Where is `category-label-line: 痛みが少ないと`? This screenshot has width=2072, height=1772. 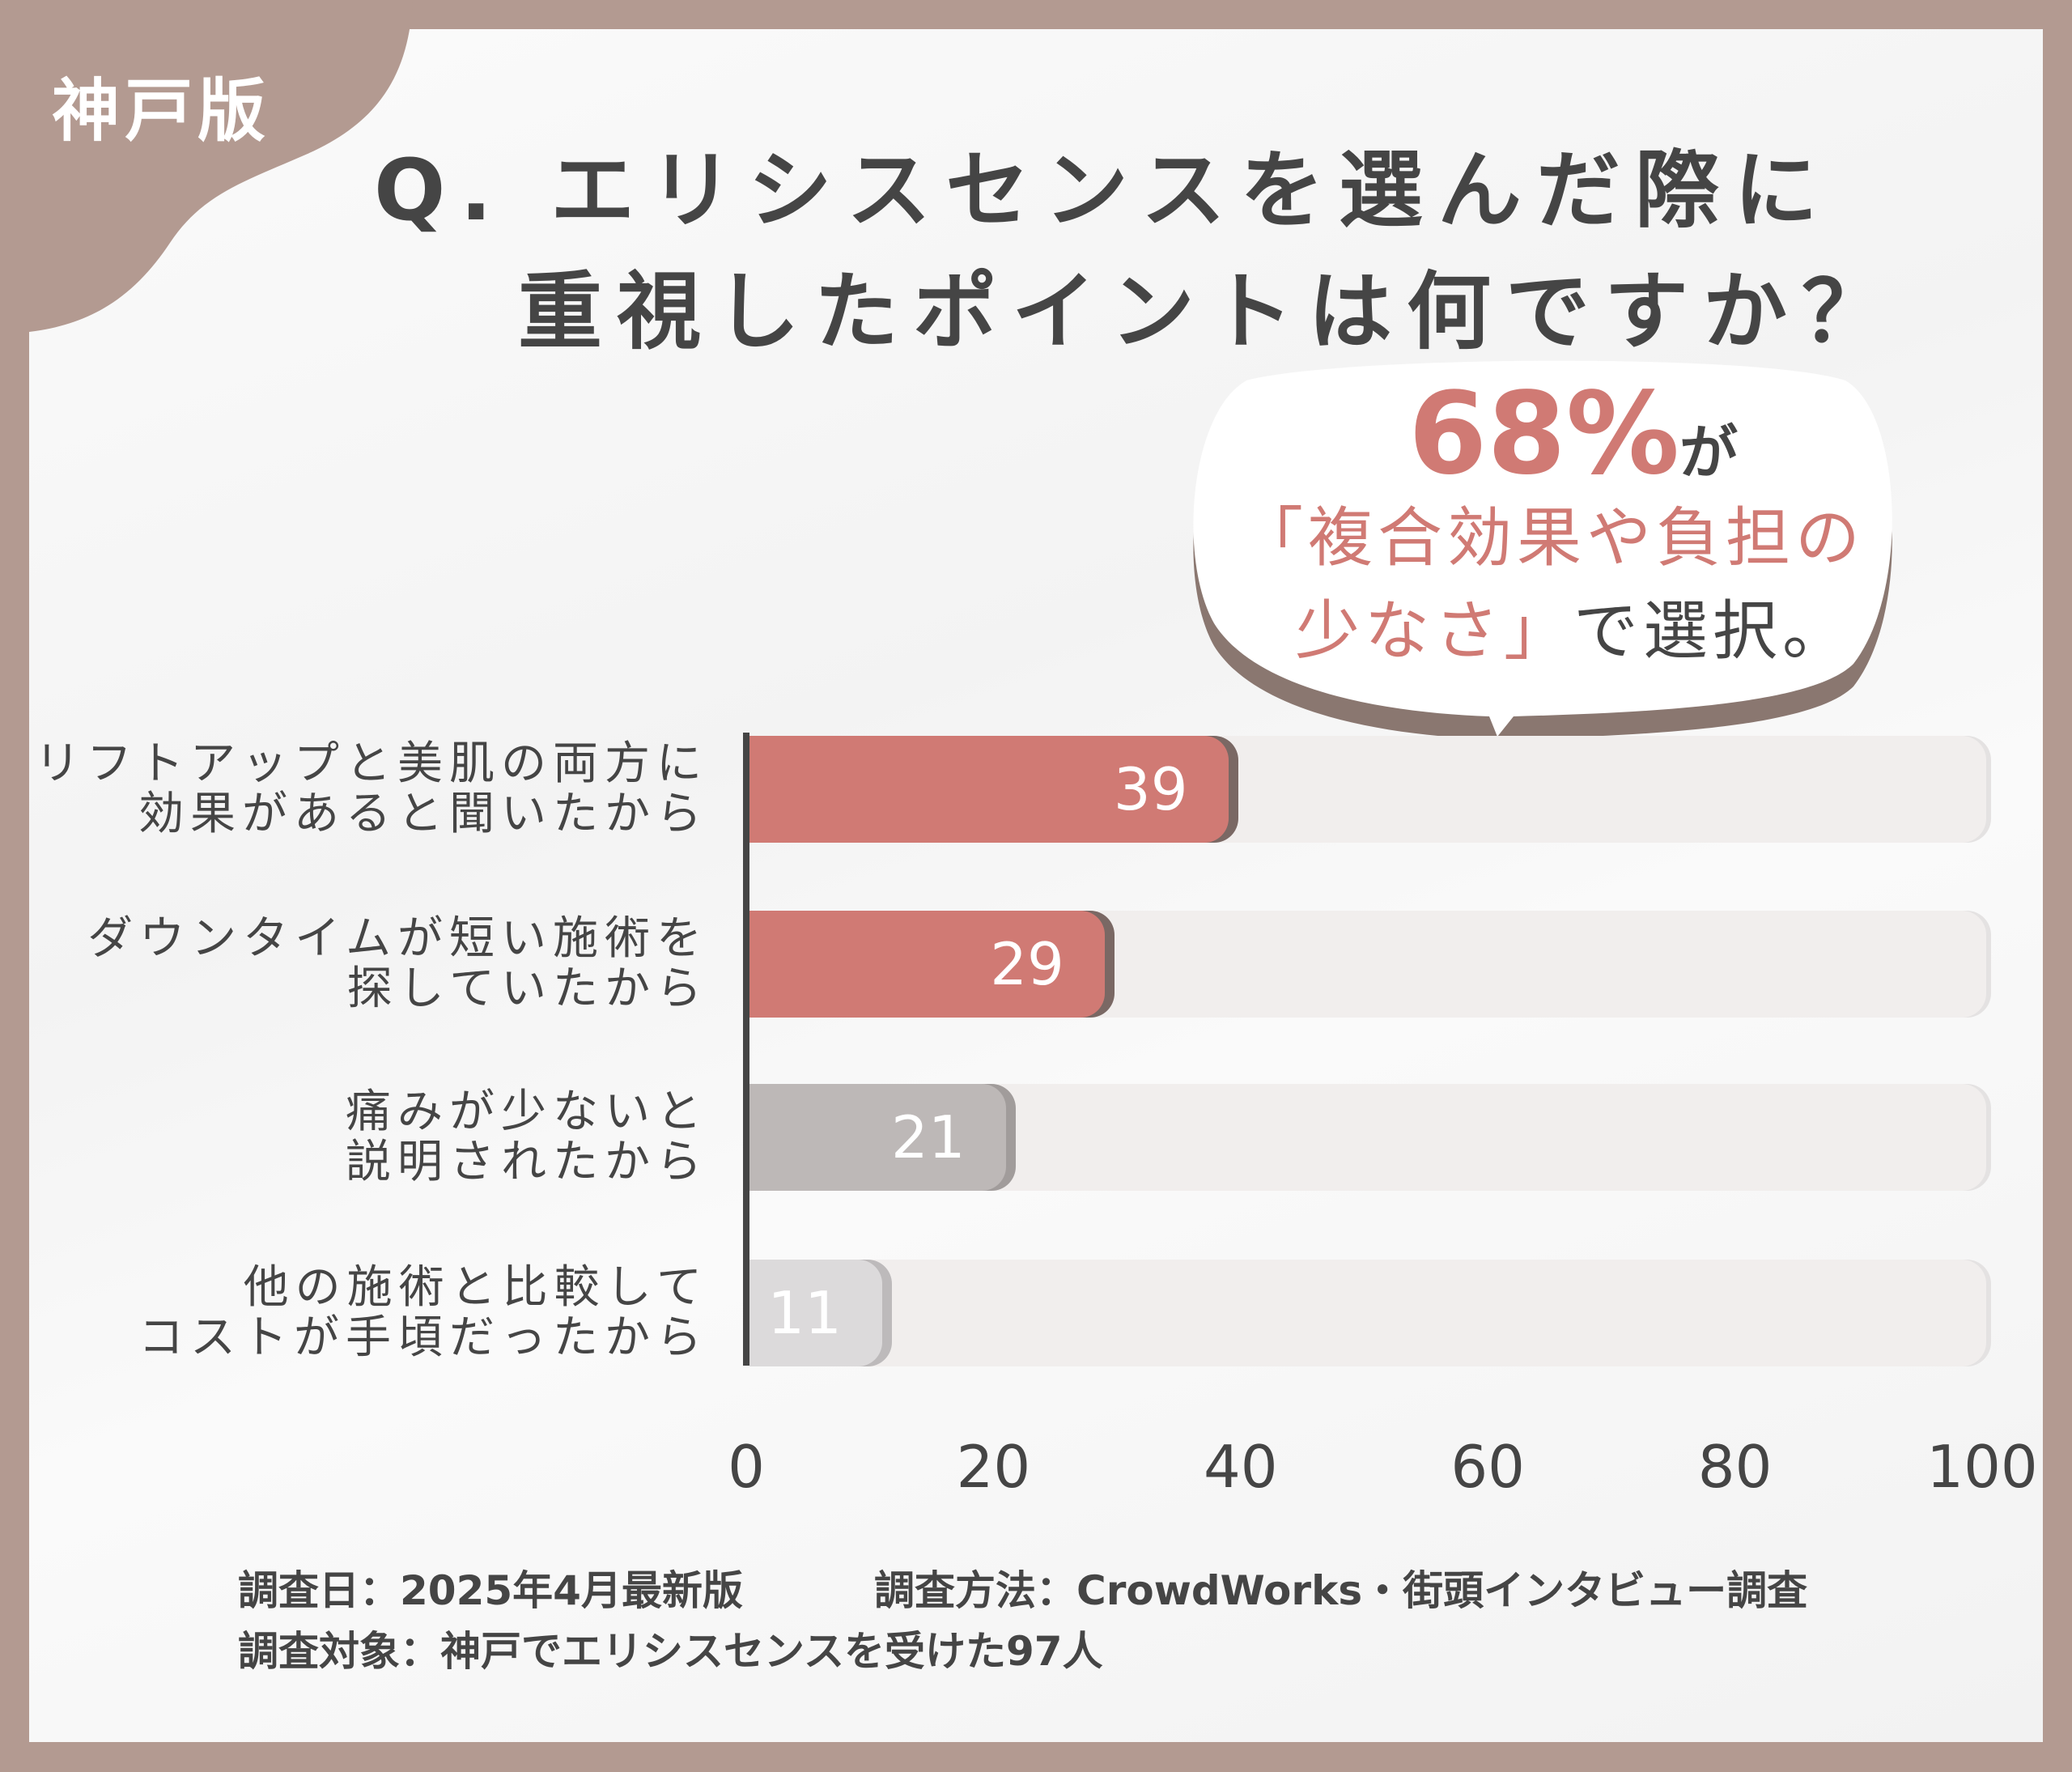 category-label-line: 痛みが少ないと is located at coordinates (527, 1112).